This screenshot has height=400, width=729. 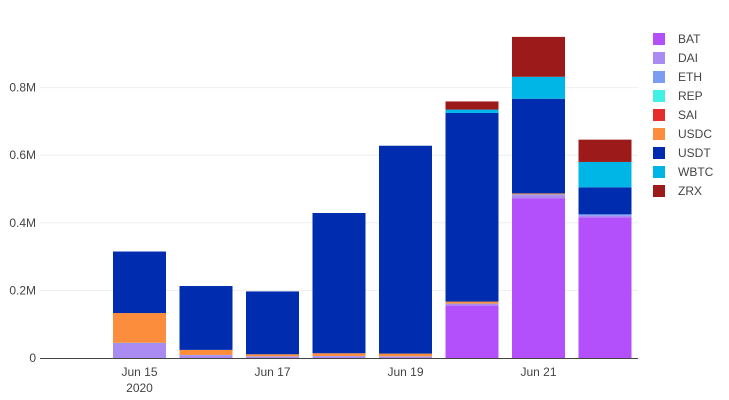 I want to click on legend-label: BAT, so click(x=689, y=39).